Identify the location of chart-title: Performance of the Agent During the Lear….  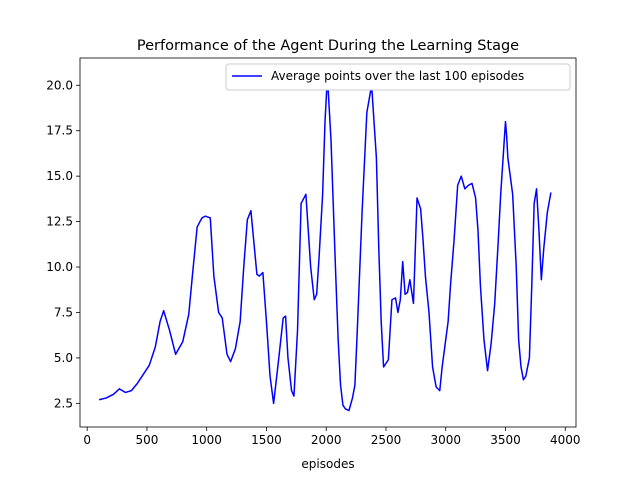
(328, 46).